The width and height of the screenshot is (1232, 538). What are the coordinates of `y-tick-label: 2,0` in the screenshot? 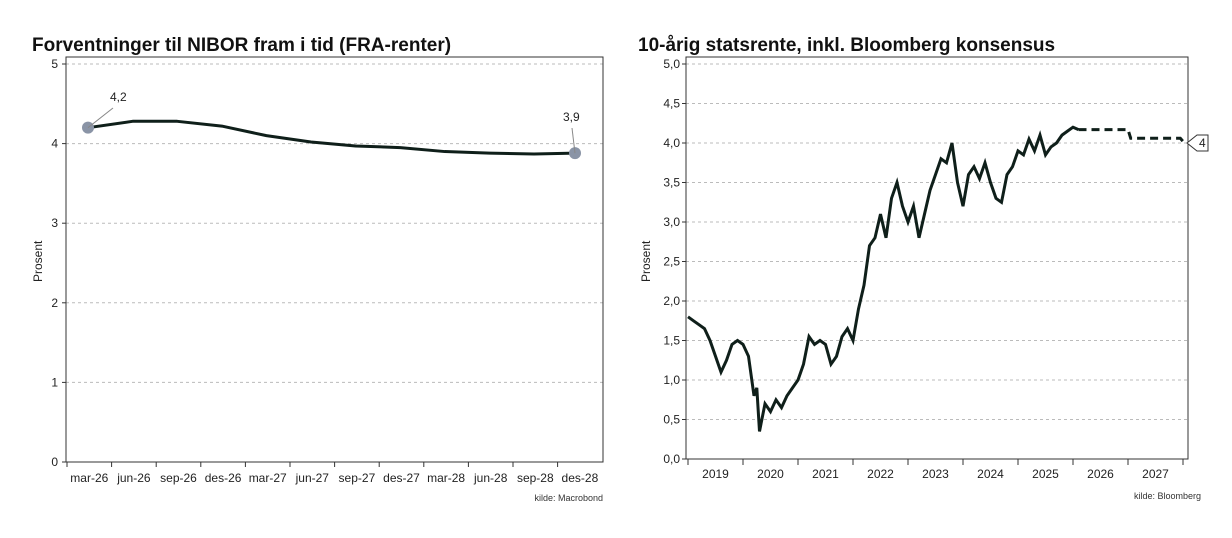 It's located at (671, 301).